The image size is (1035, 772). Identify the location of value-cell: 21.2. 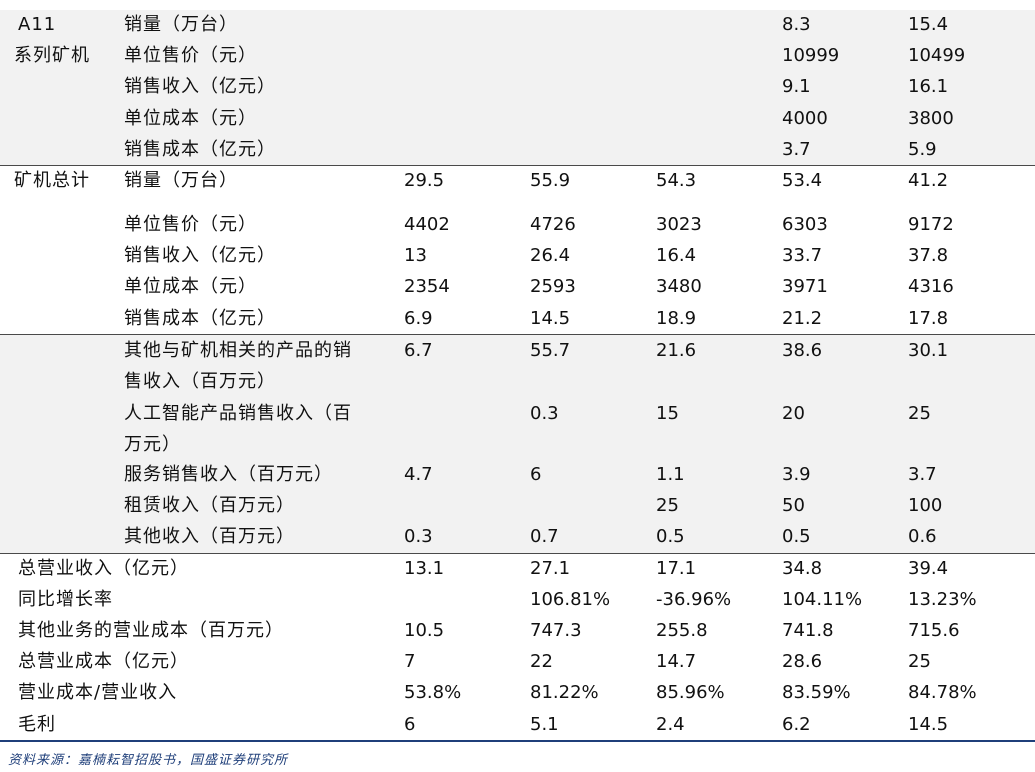
(841, 319).